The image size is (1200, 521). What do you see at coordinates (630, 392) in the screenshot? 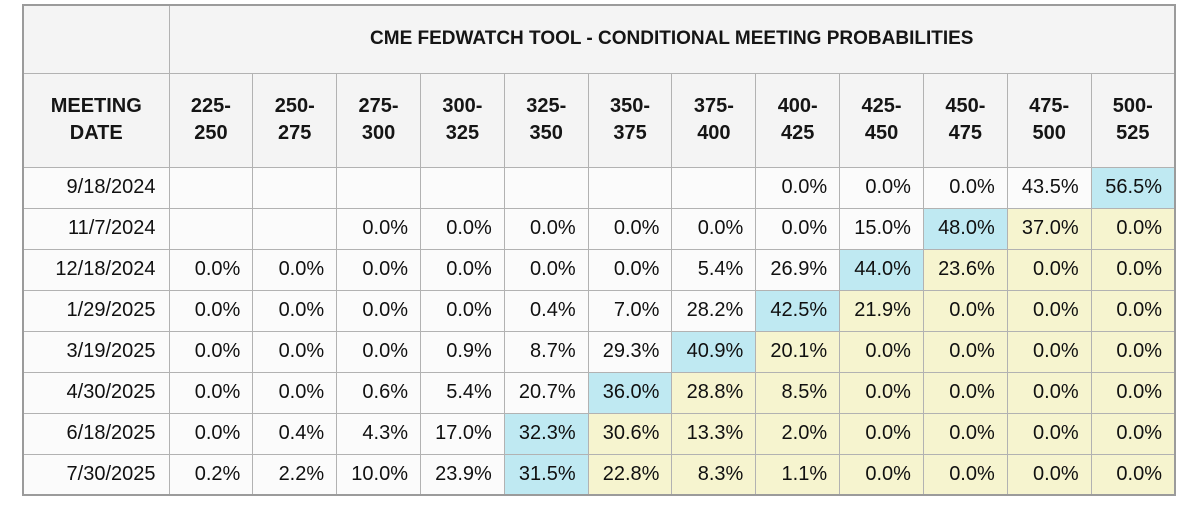
I see `probability-cell: 36.0%` at bounding box center [630, 392].